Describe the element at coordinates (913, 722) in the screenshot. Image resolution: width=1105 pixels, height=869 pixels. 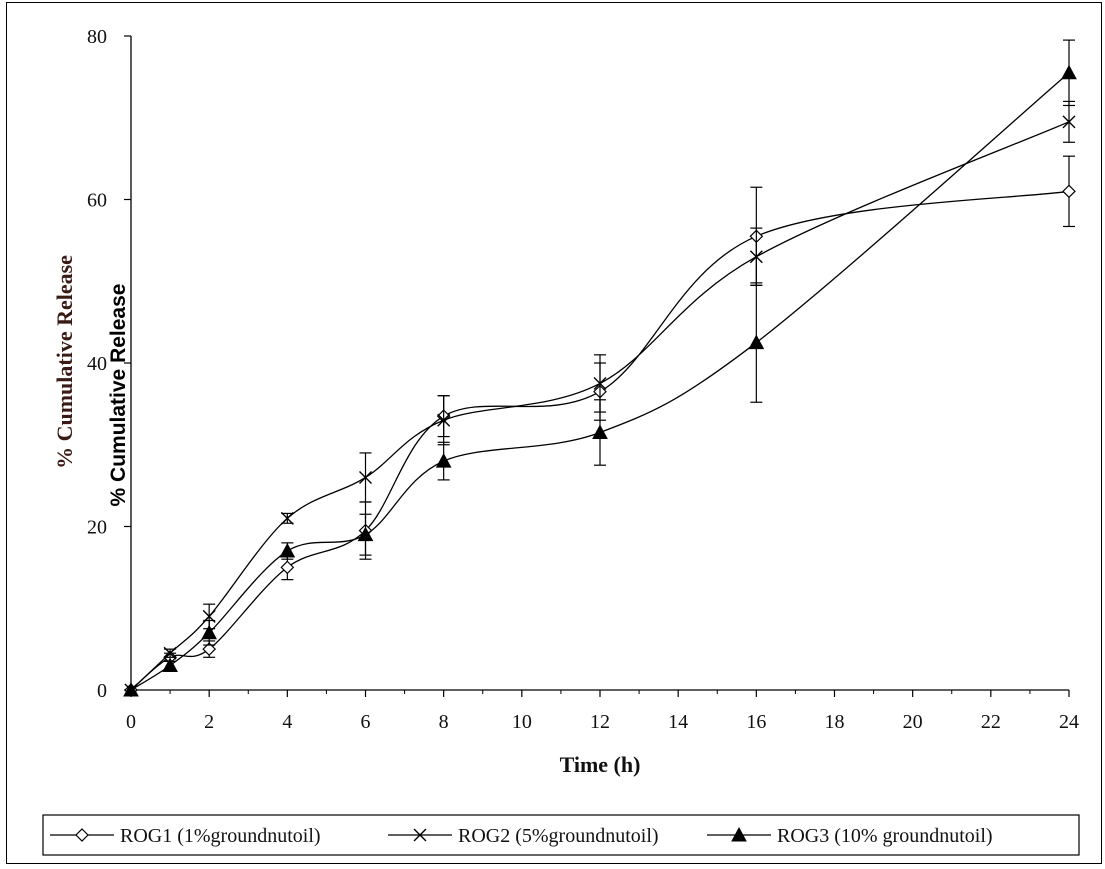
I see `x-tick-label: 20` at that location.